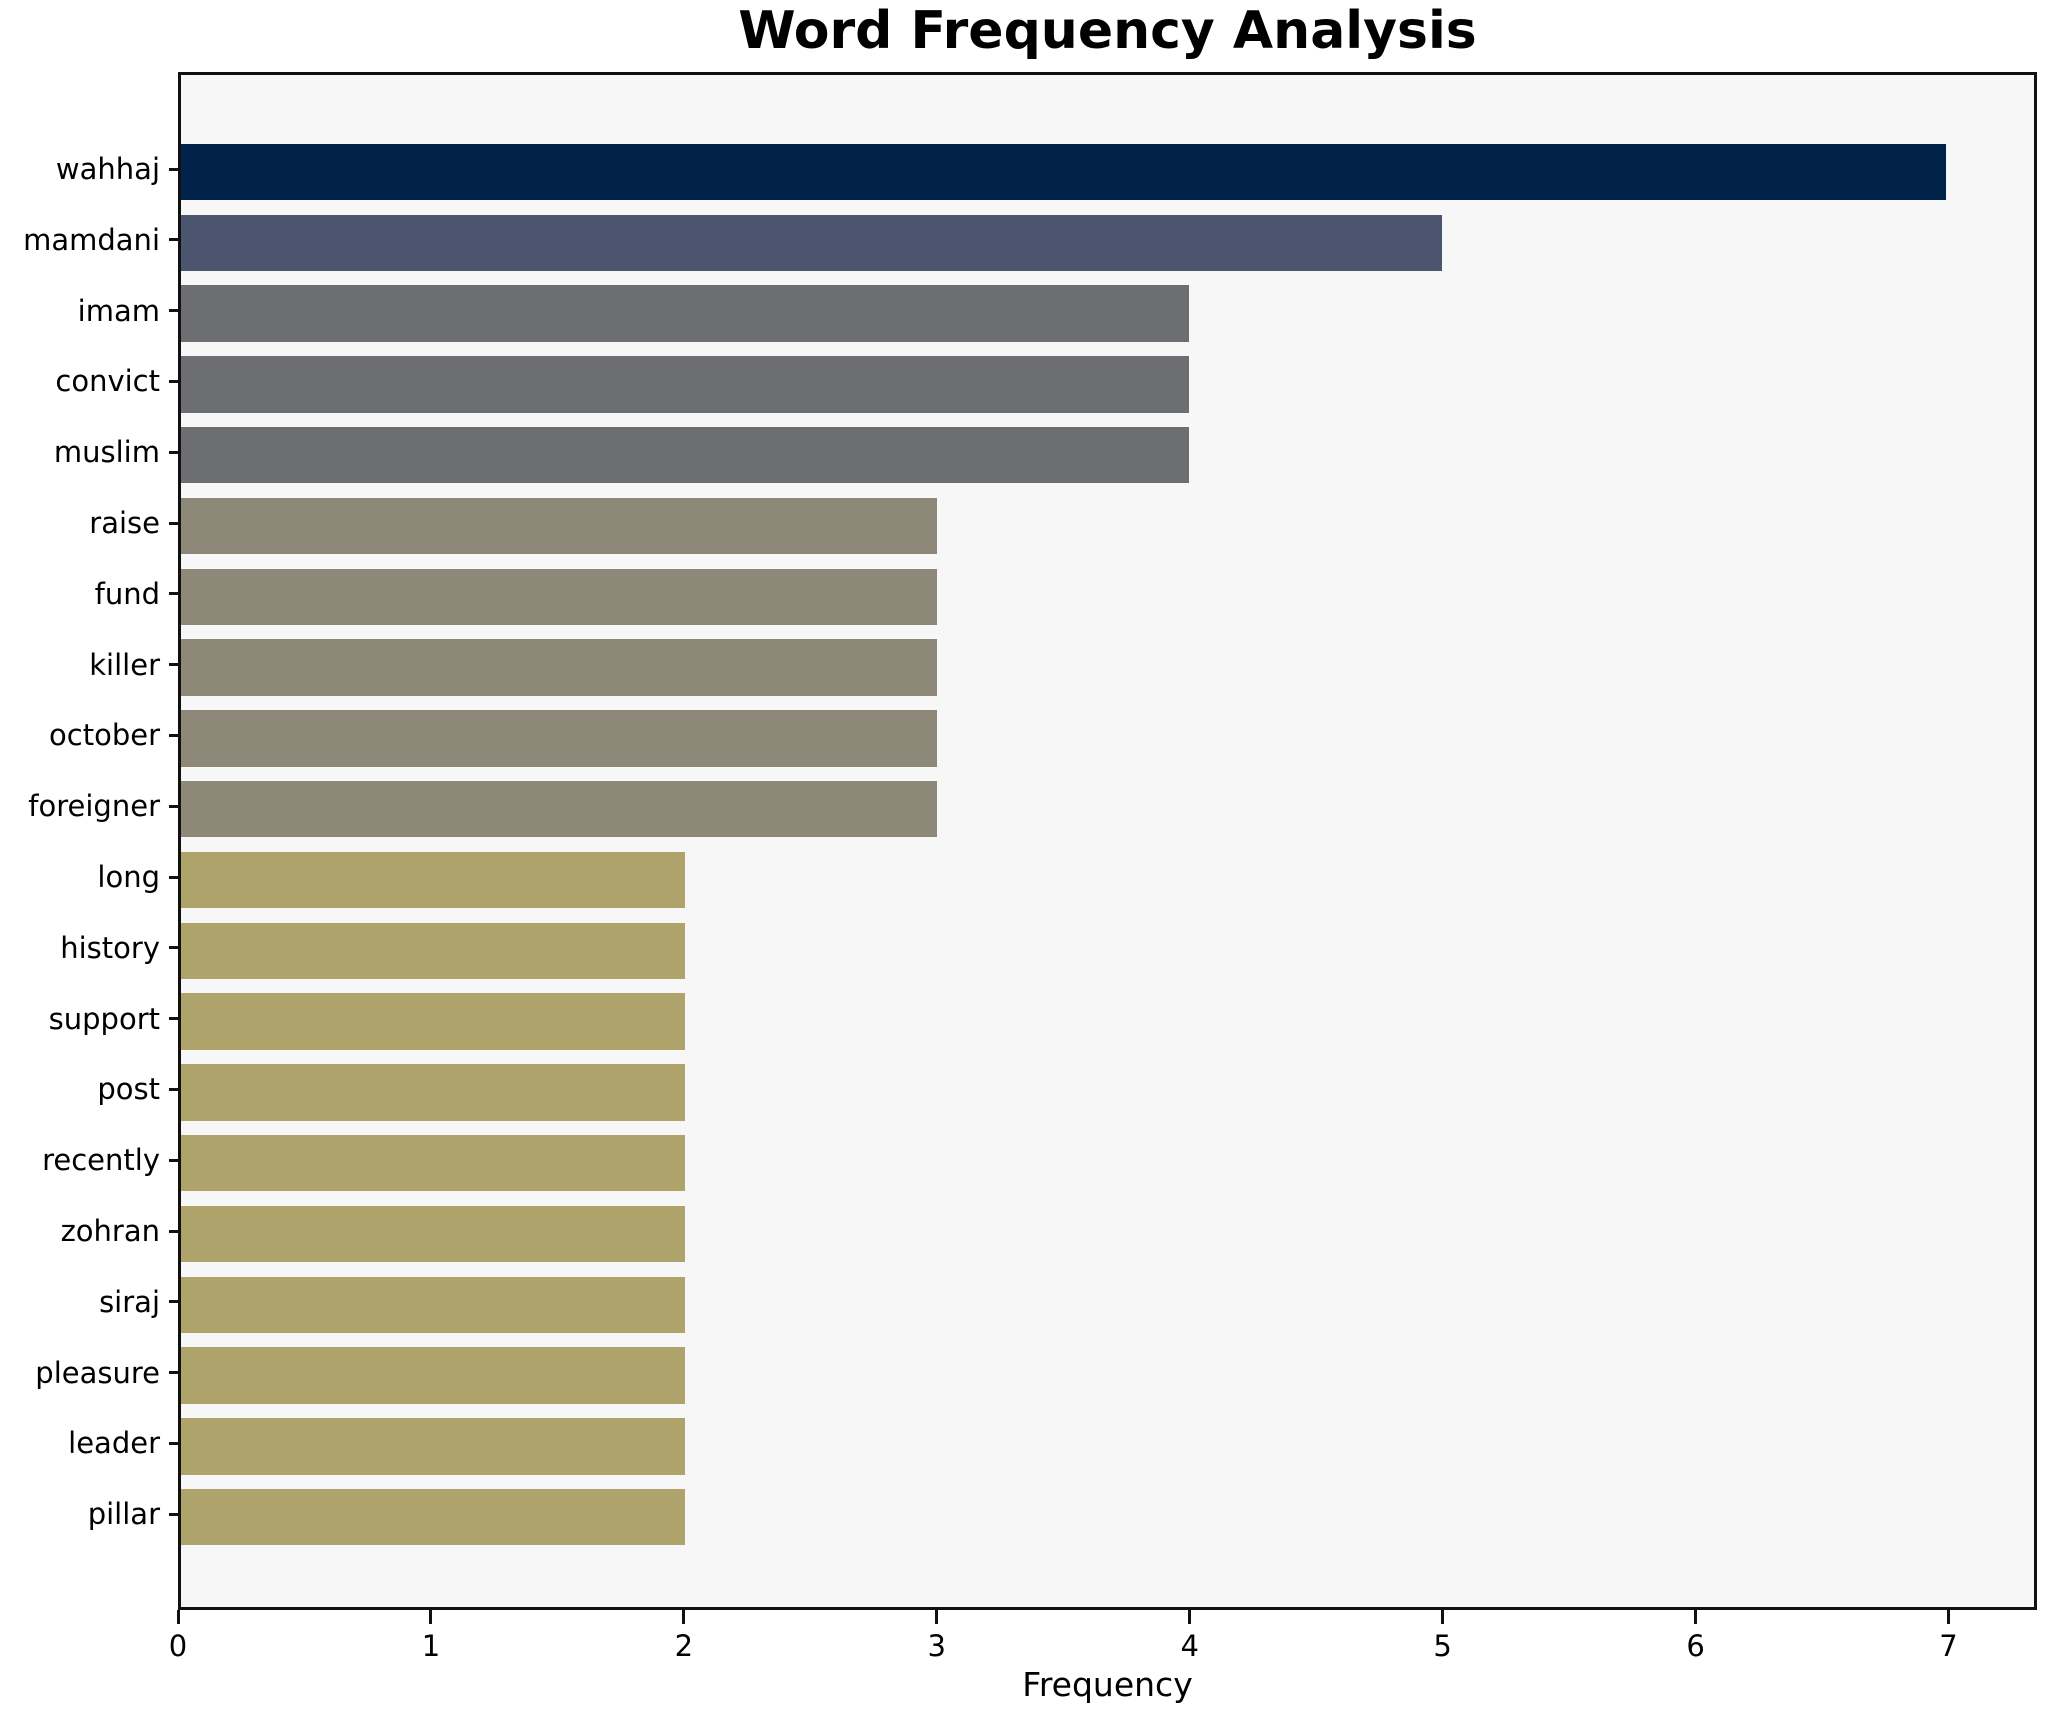  I want to click on y-tick-label-october: october, so click(104, 735).